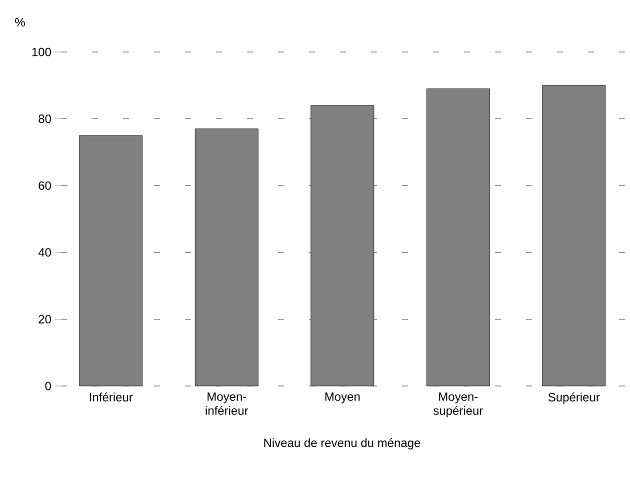  Describe the element at coordinates (20, 22) in the screenshot. I see `y-axis-title: %` at that location.